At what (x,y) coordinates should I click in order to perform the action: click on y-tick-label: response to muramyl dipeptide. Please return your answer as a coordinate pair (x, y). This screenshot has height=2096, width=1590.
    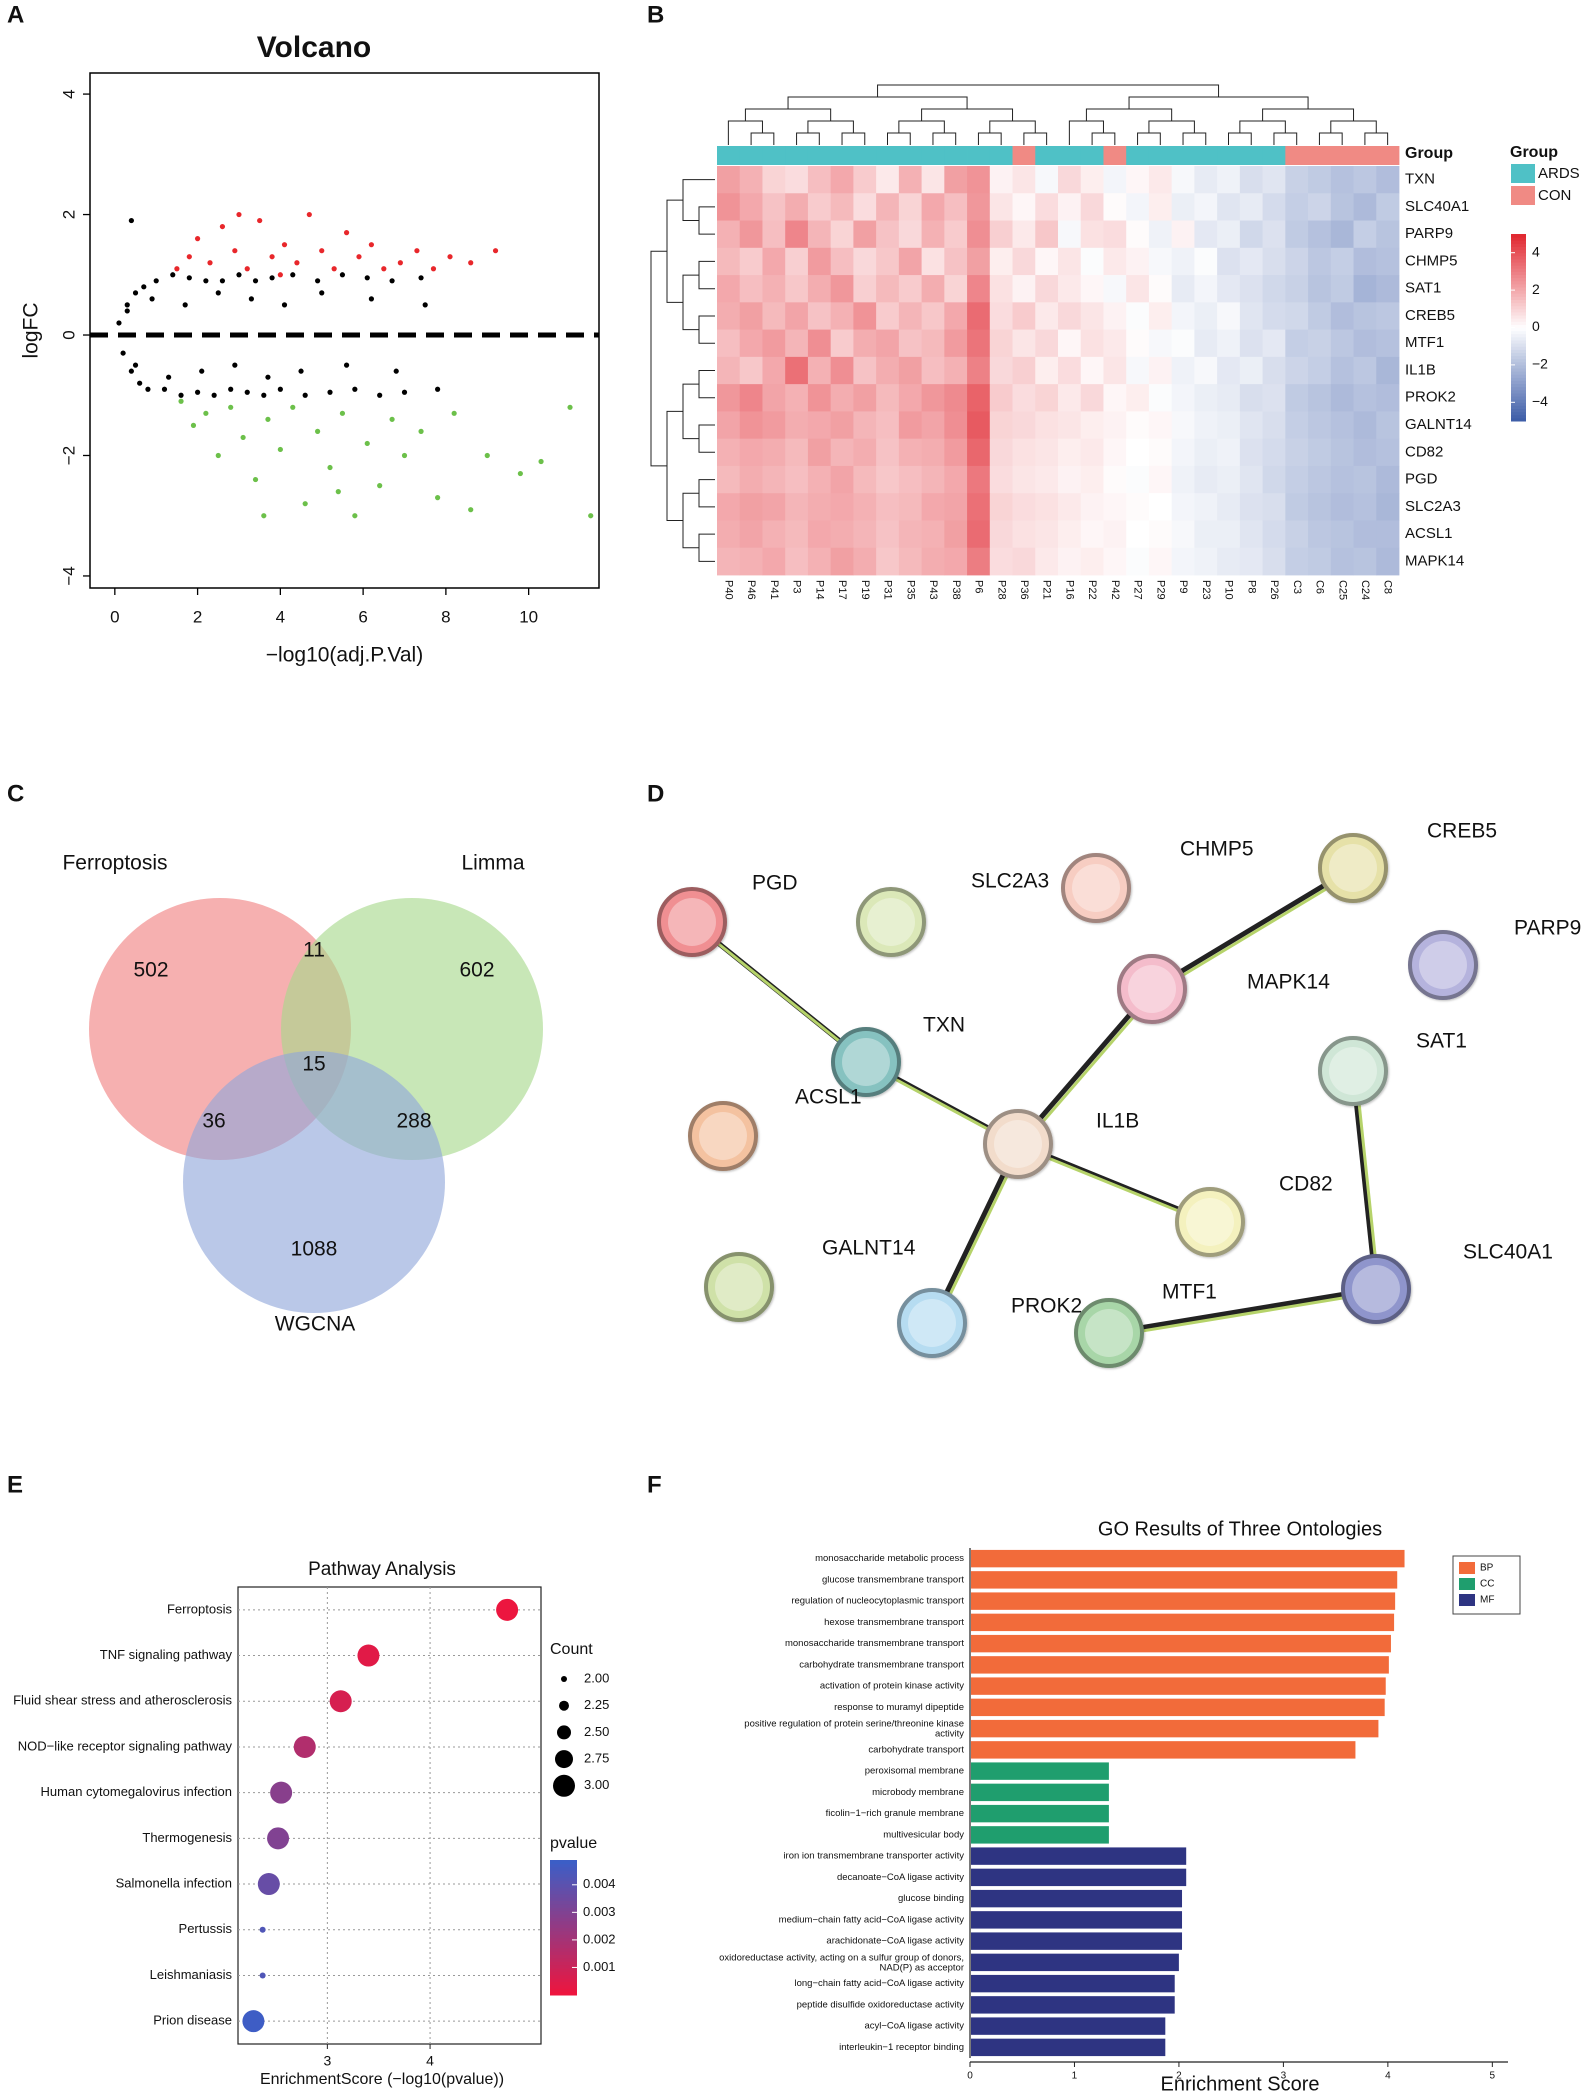
    Looking at the image, I should click on (899, 1707).